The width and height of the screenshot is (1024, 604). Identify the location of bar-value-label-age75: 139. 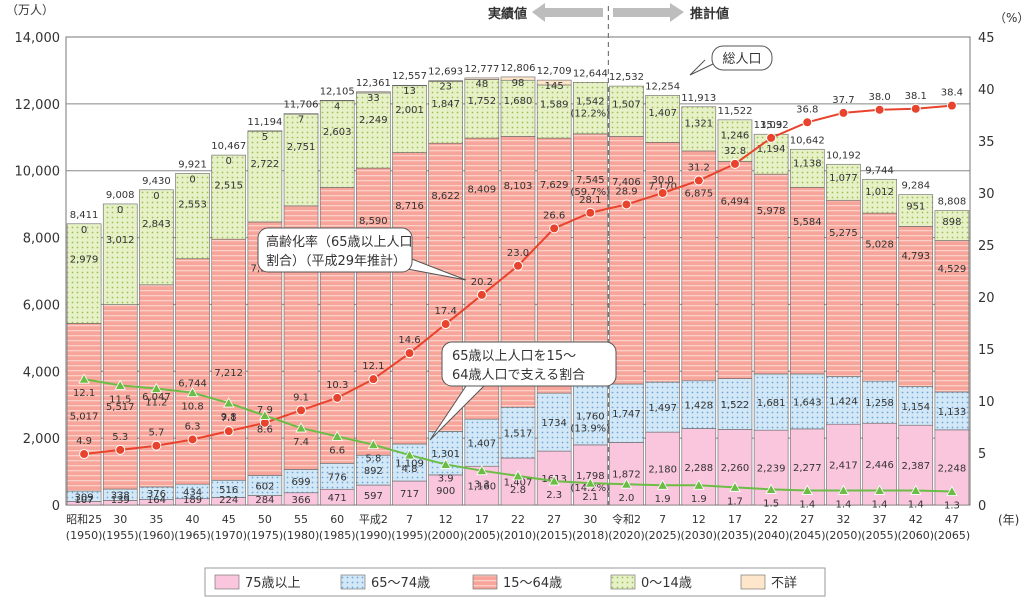
(120, 500).